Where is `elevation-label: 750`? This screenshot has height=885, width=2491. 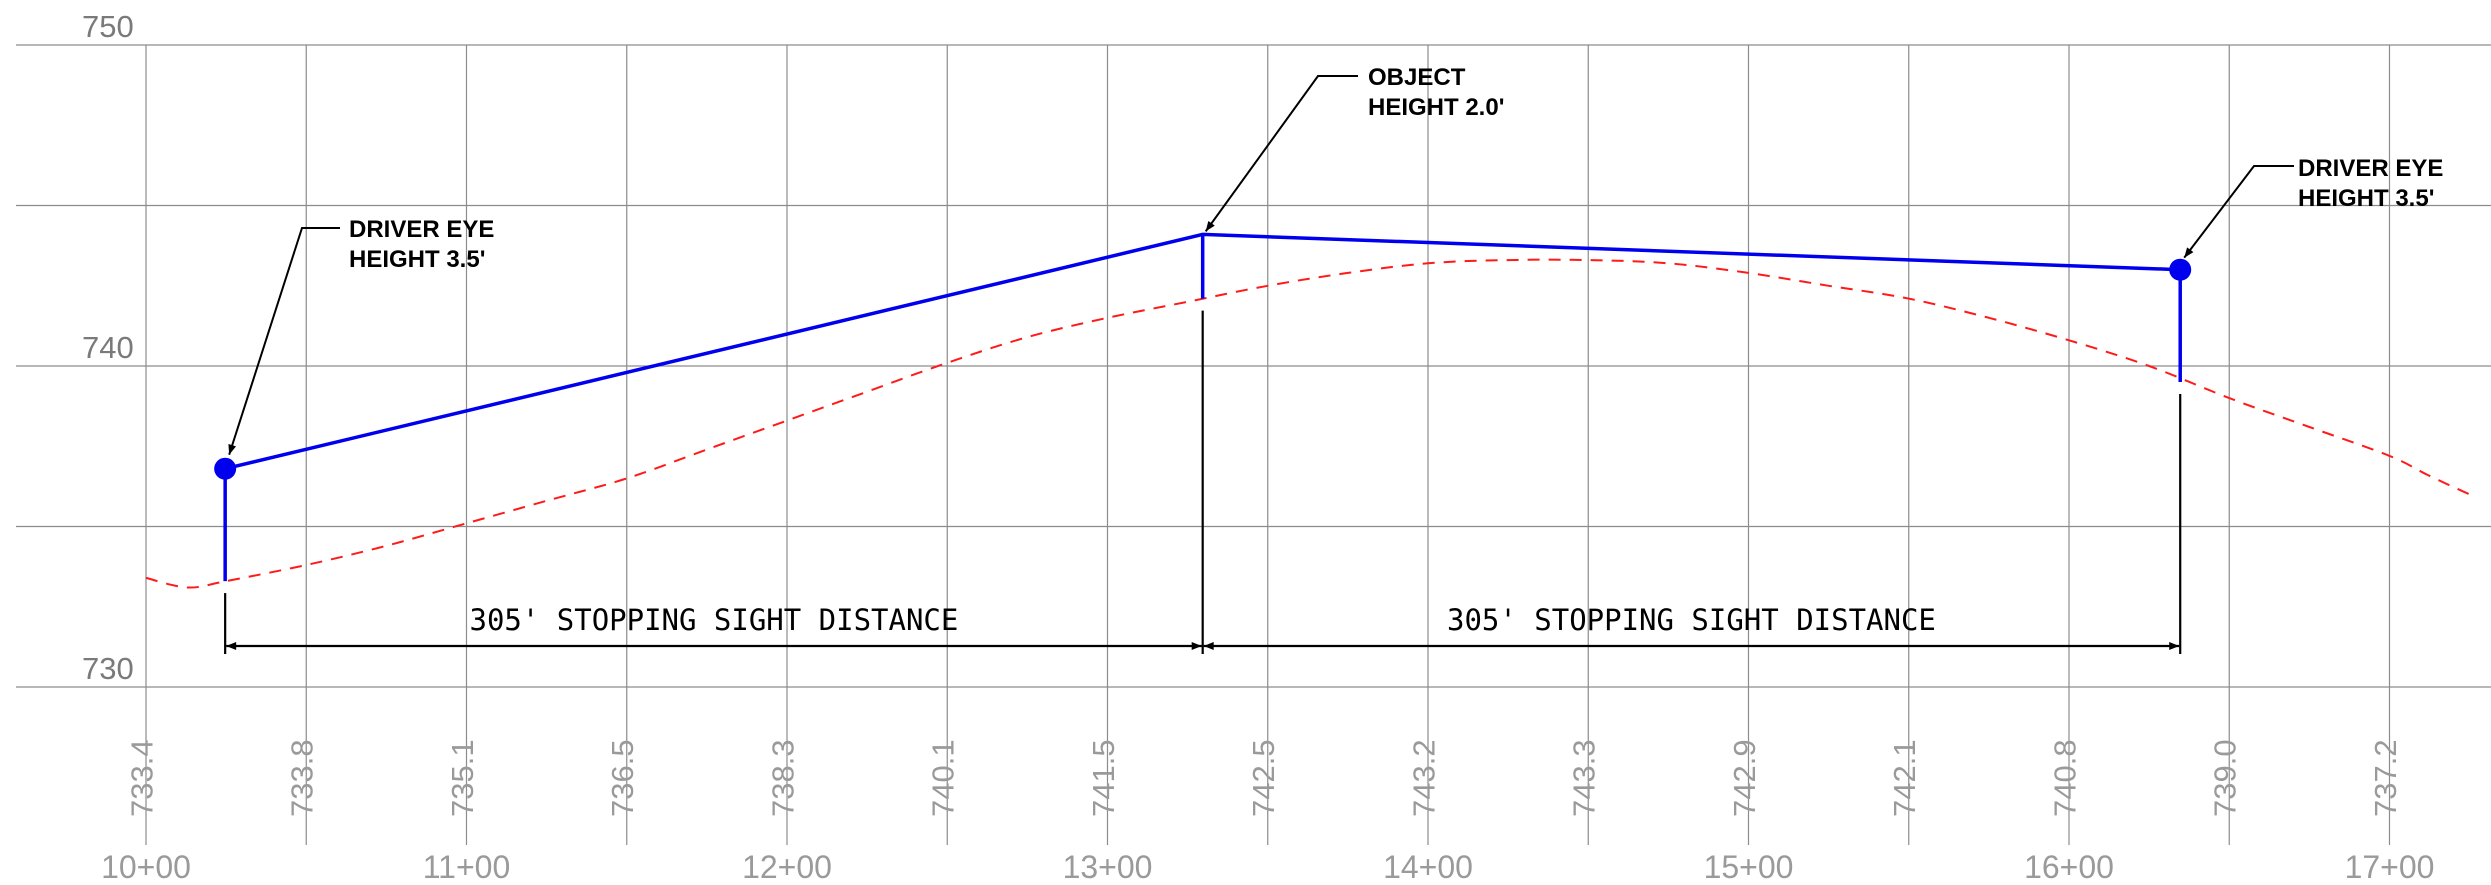 elevation-label: 750 is located at coordinates (108, 26).